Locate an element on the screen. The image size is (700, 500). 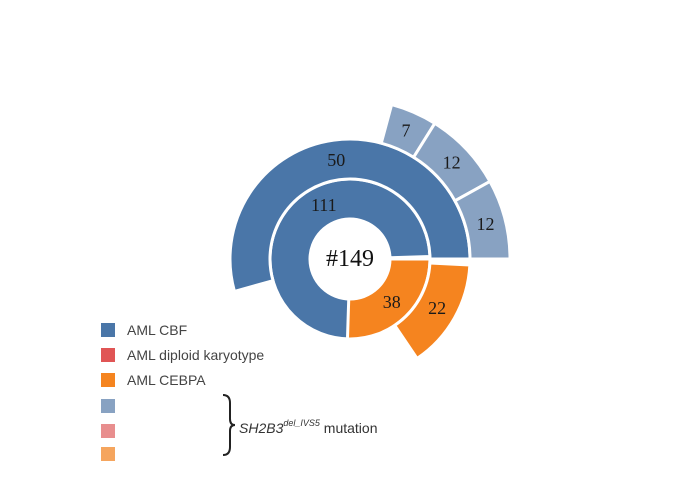
outer-label-3: 12 is located at coordinates (486, 224).